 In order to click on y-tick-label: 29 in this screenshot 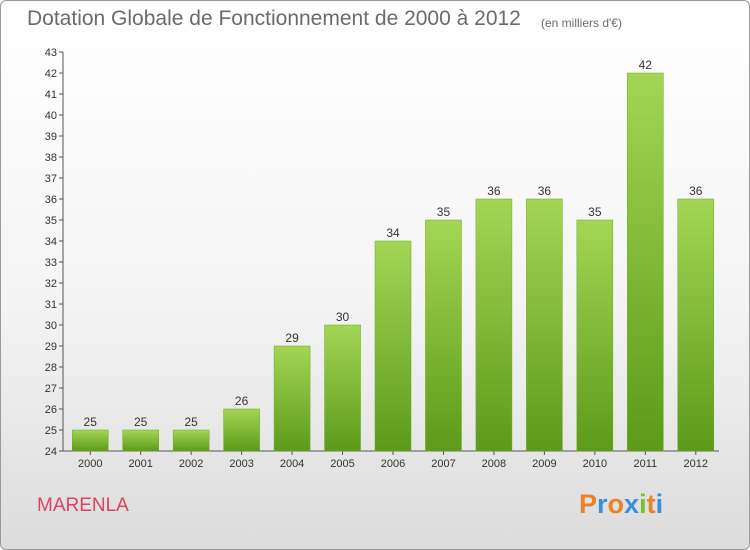, I will do `click(51, 347)`.